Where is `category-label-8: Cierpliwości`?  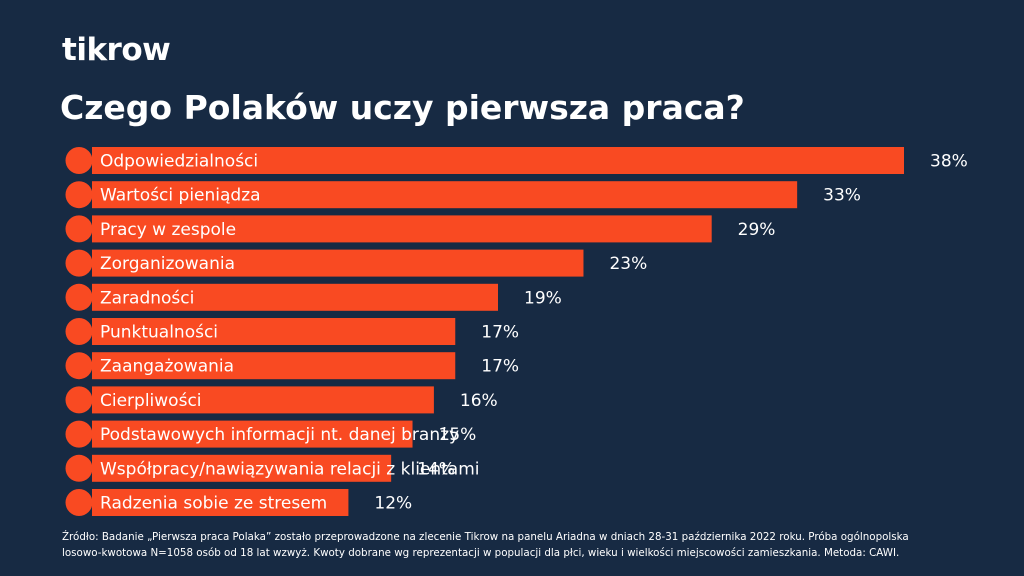
category-label-8: Cierpliwości is located at coordinates (151, 401).